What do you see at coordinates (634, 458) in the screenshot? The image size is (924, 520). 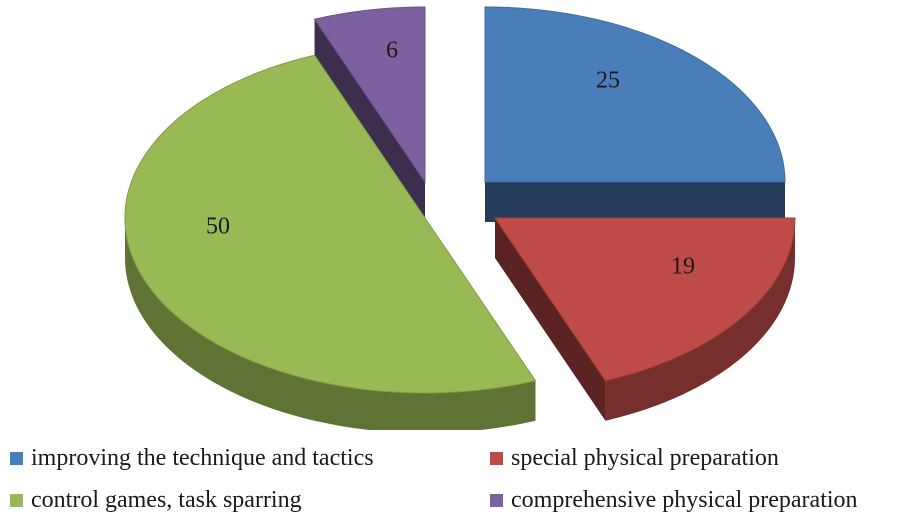 I see `legend-item-1: special physical preparation` at bounding box center [634, 458].